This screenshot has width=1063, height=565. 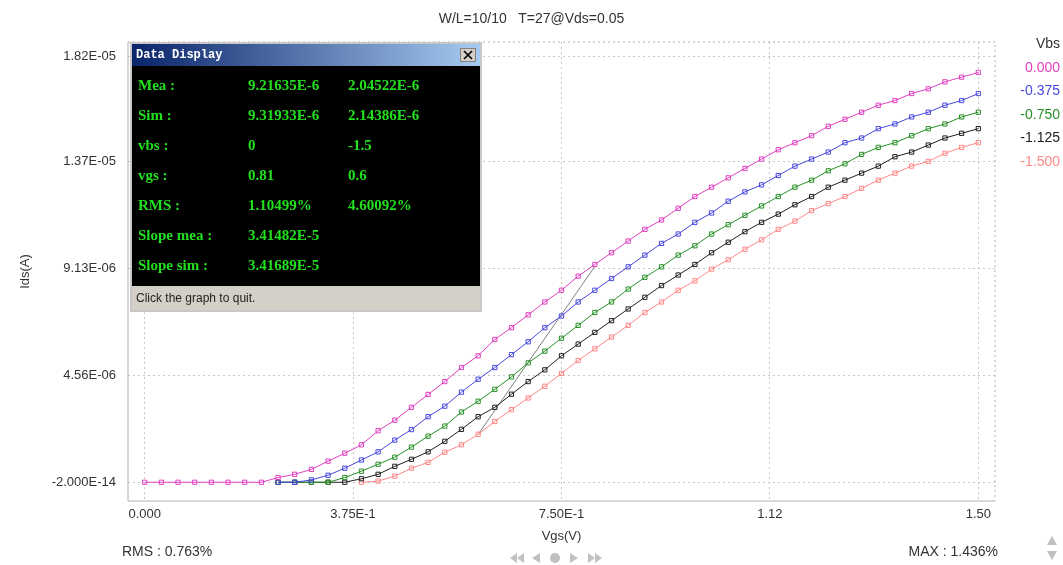 What do you see at coordinates (83, 481) in the screenshot?
I see `y-tick-label: -2.000E-14` at bounding box center [83, 481].